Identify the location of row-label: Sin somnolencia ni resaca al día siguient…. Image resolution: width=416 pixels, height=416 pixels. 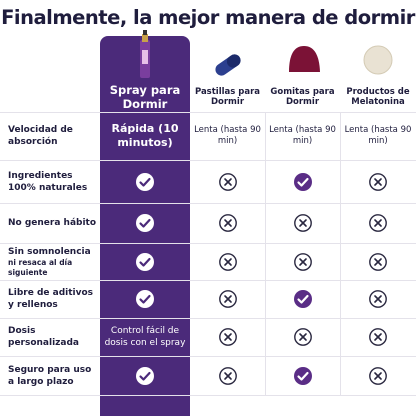
(50, 261).